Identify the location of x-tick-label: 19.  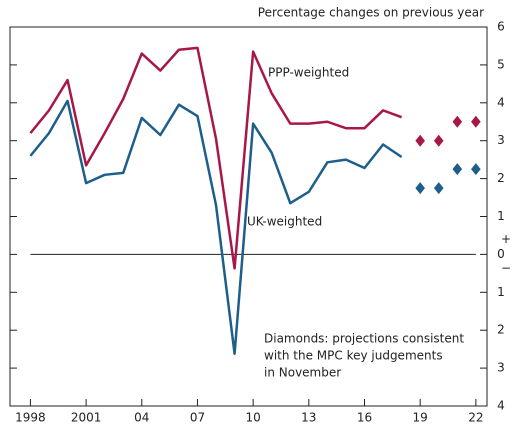
(420, 418).